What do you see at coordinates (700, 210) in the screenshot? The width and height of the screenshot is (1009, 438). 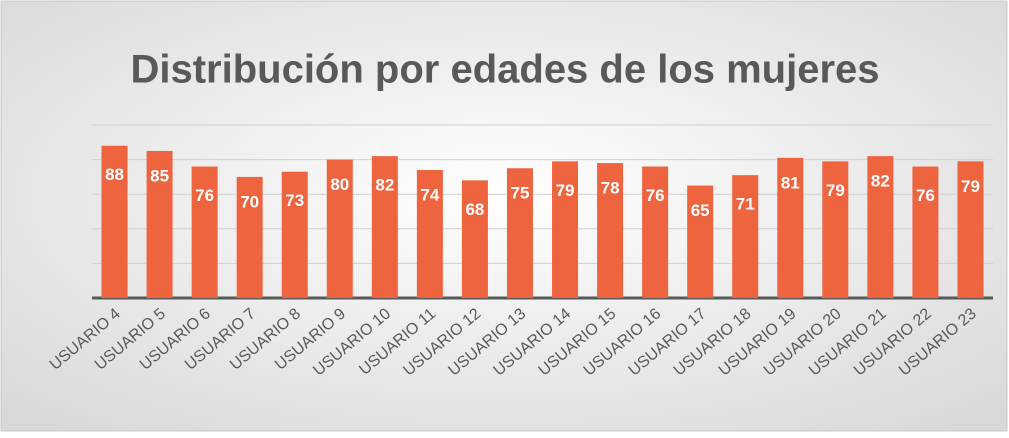 I see `data-label: 65` at bounding box center [700, 210].